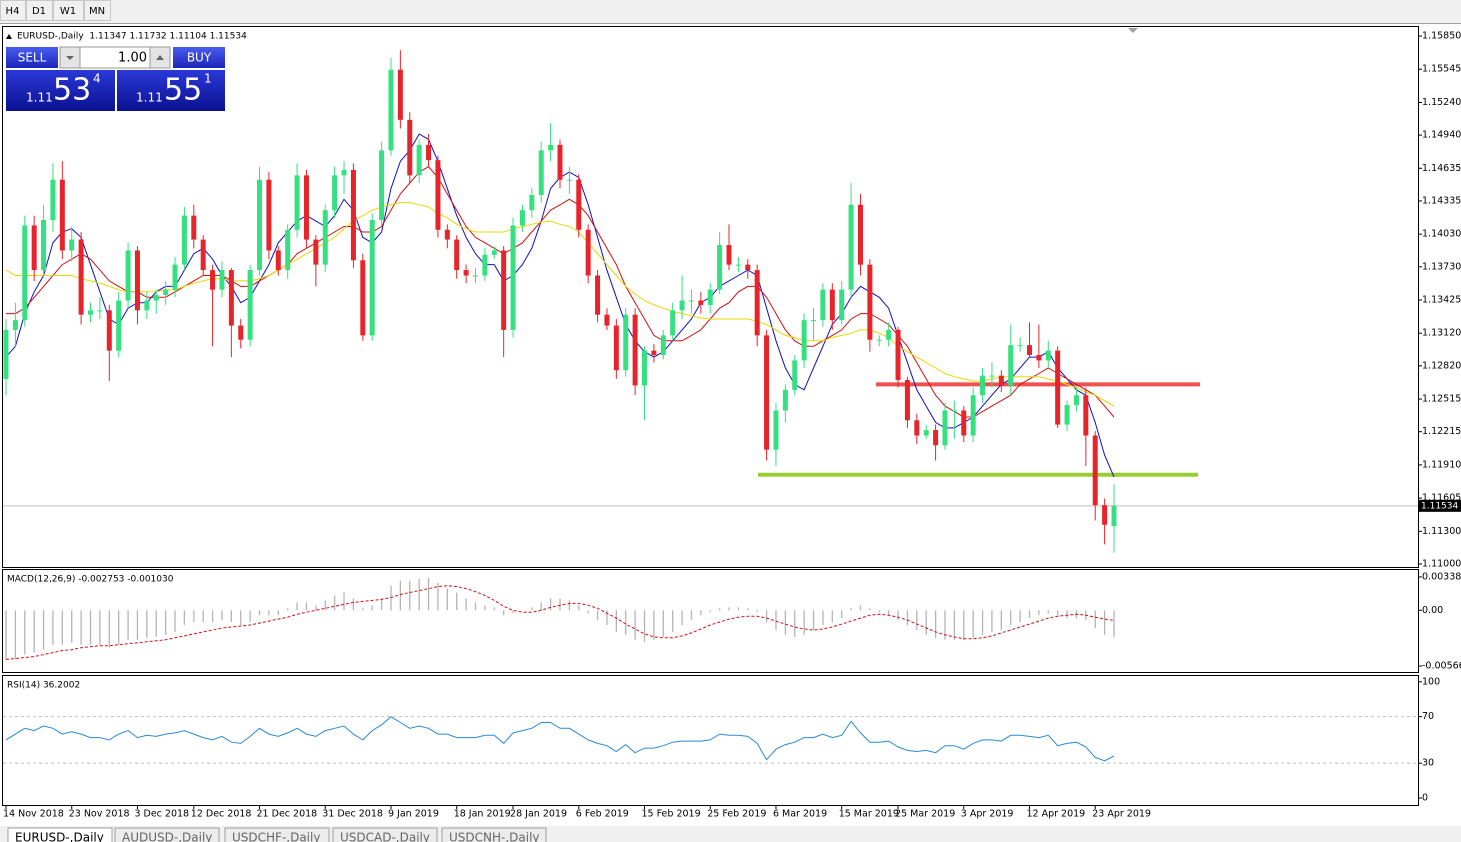  Describe the element at coordinates (869, 814) in the screenshot. I see `x-tick-label: 15 Mar 2019` at that location.